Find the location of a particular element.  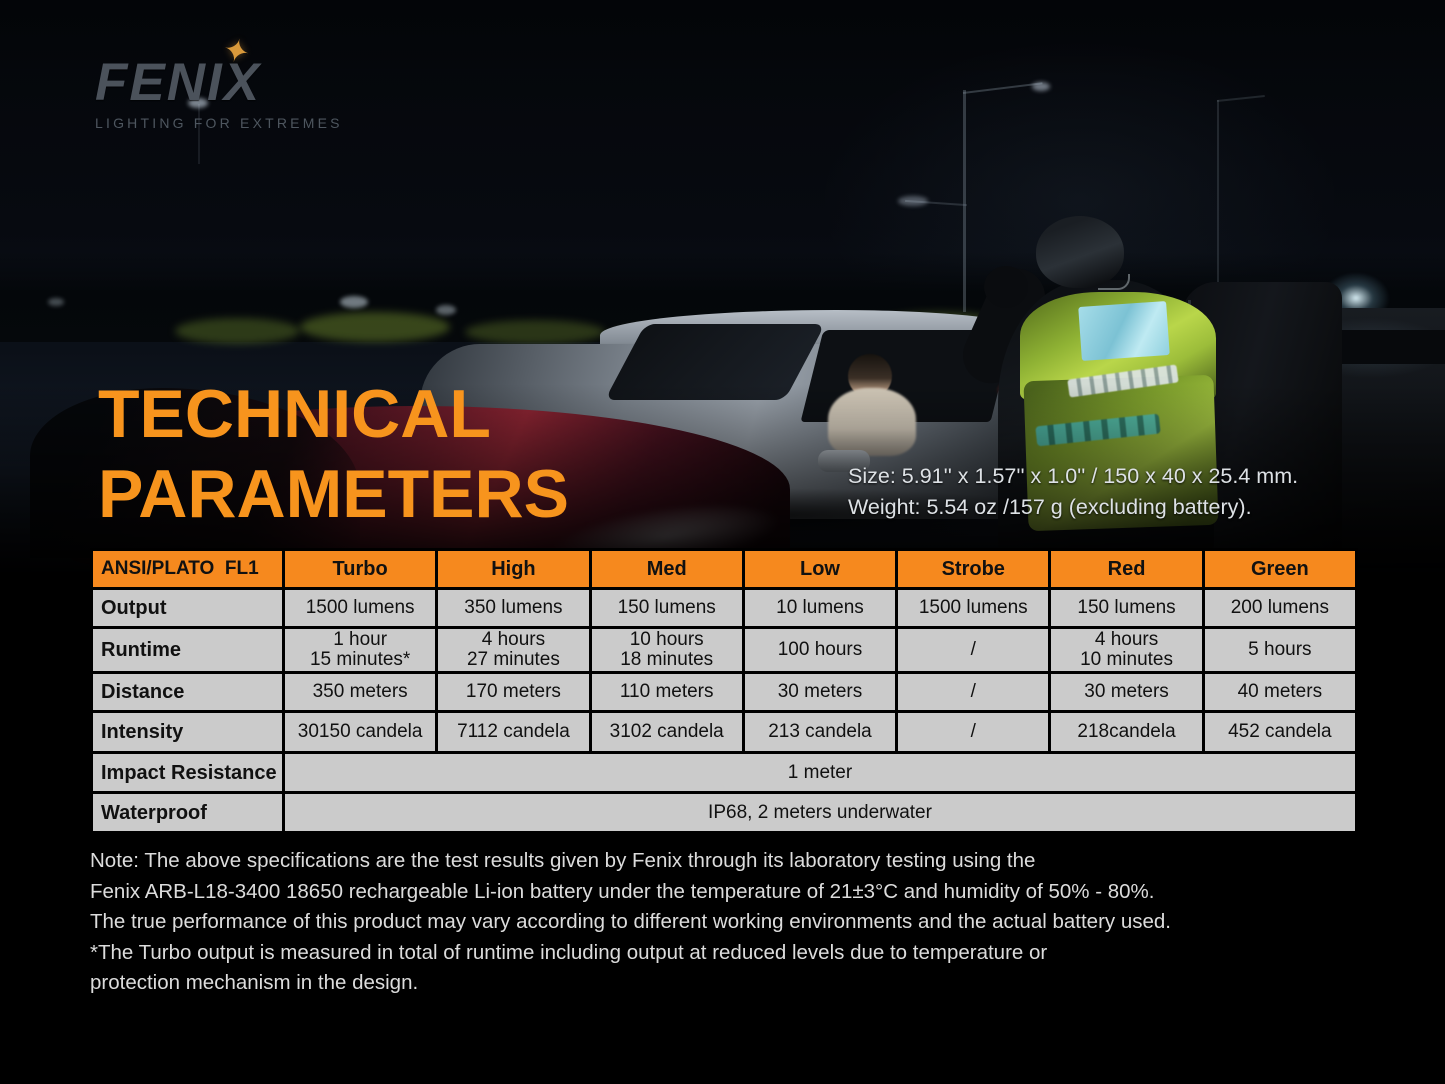

spec-cell: 30150 candela is located at coordinates (360, 732).